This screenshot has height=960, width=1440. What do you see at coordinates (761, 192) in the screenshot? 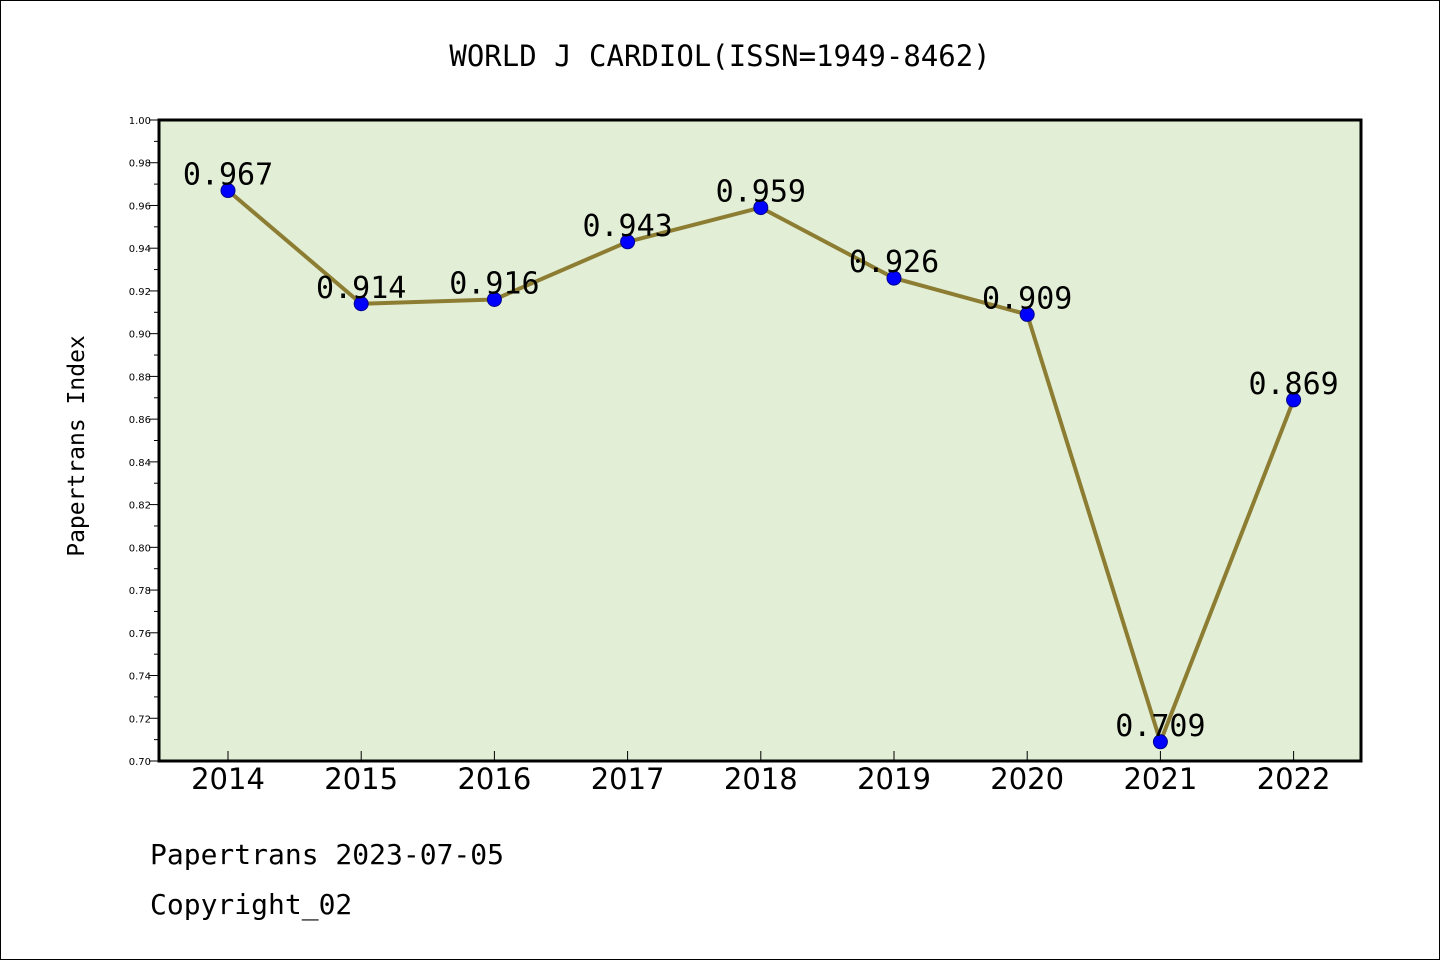
I see `data-label: 0.959` at bounding box center [761, 192].